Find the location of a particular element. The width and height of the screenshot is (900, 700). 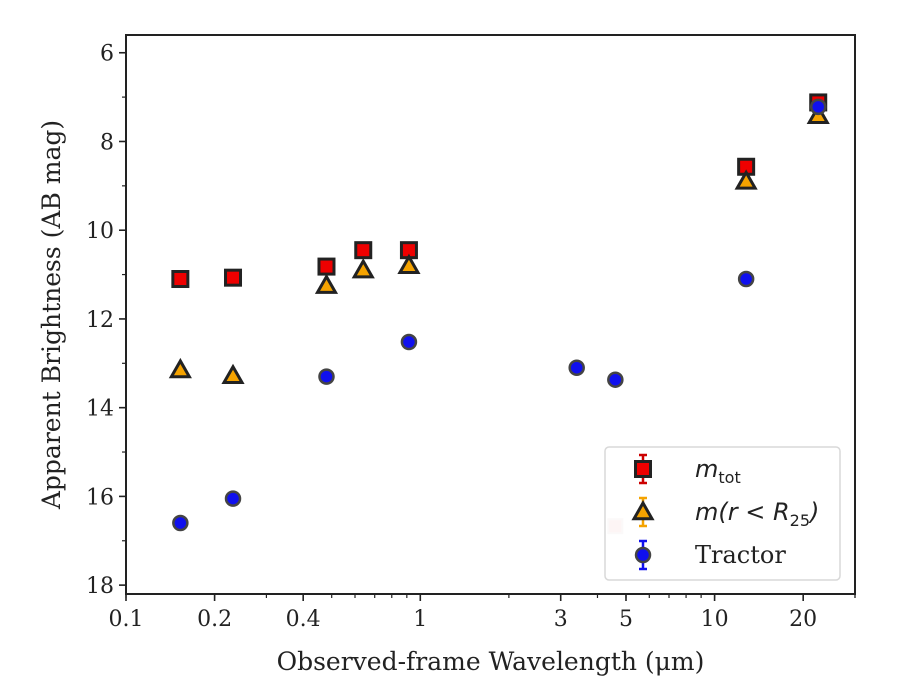

legend: mtot m(r < R25) Tractor is located at coordinates (722, 513).